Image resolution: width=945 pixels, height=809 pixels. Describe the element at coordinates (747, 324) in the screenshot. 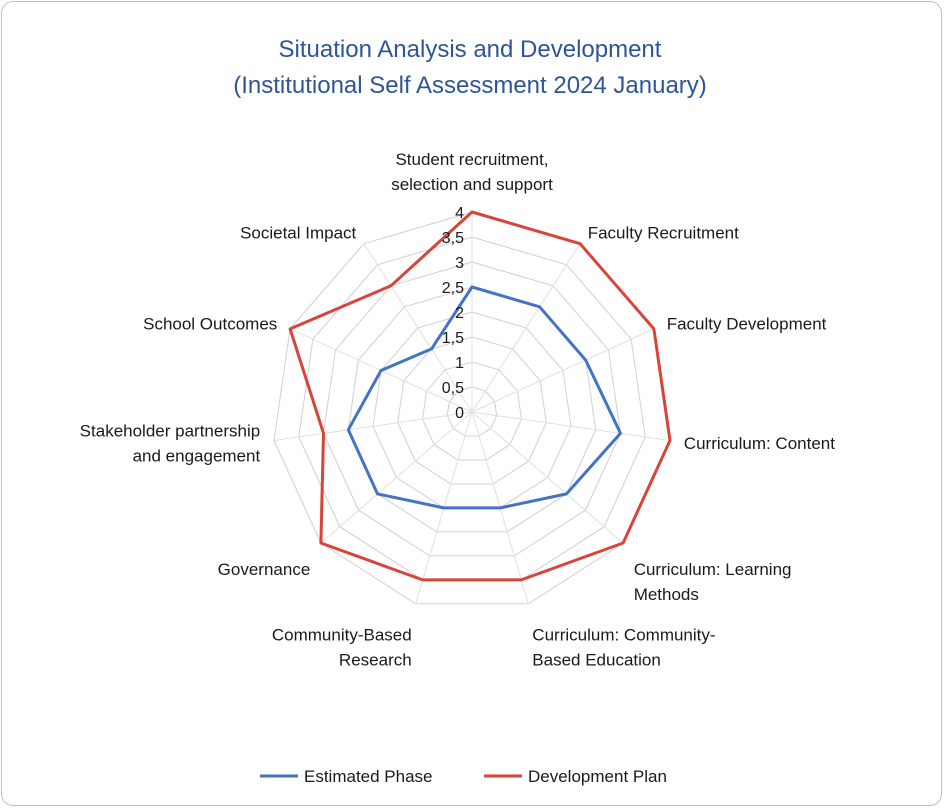

I see `category-label: Faculty Development` at that location.